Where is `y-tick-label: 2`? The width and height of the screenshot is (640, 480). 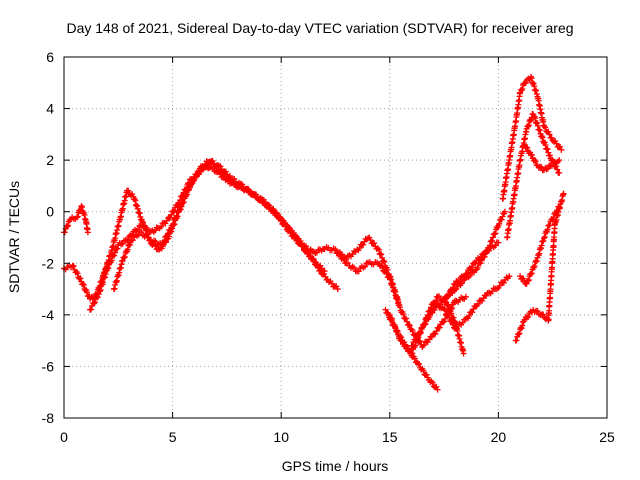
y-tick-label: 2 is located at coordinates (50, 160).